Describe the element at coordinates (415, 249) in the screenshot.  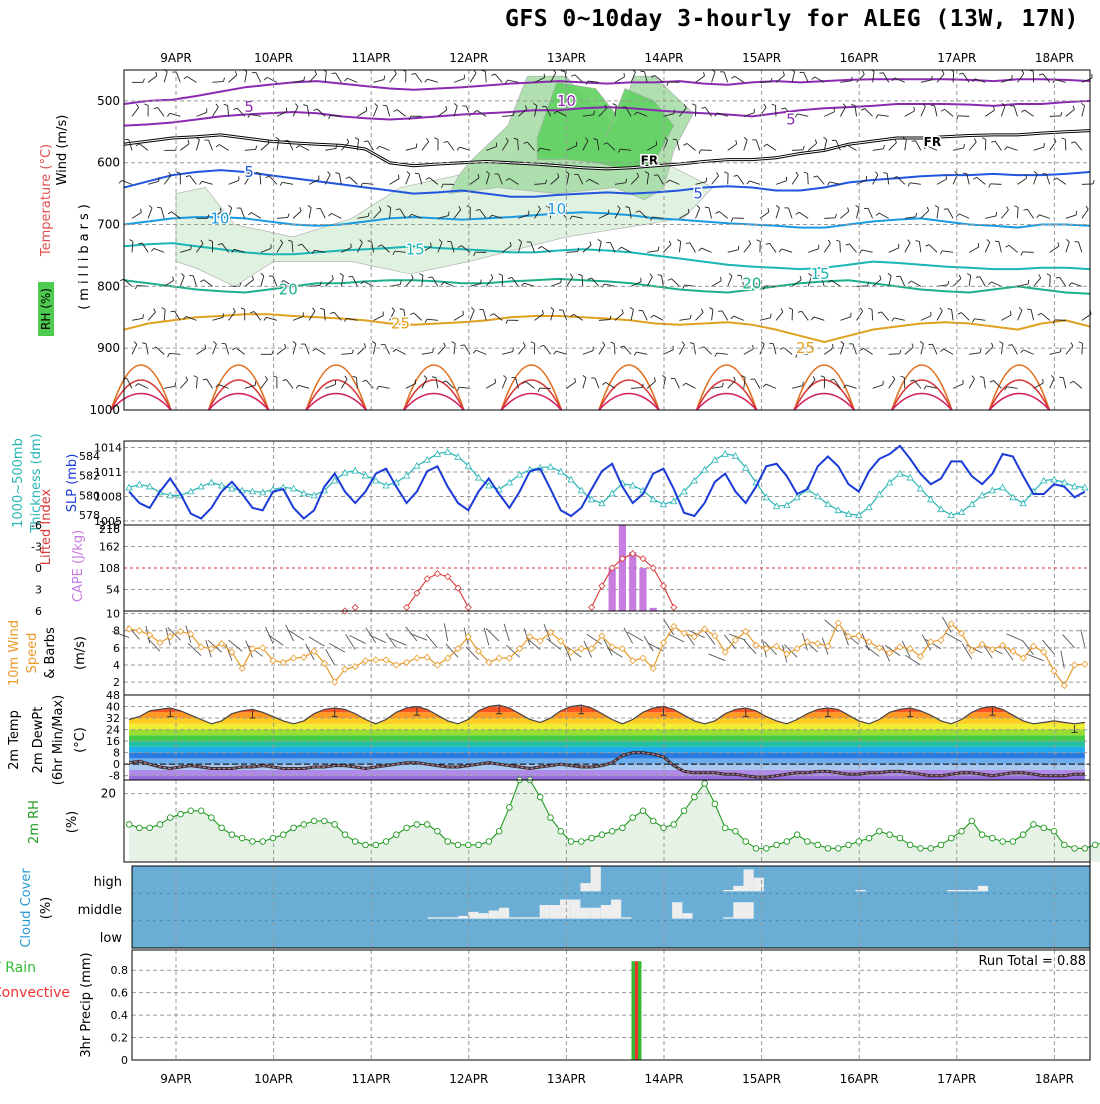
I see `isotherm-label: 15` at that location.